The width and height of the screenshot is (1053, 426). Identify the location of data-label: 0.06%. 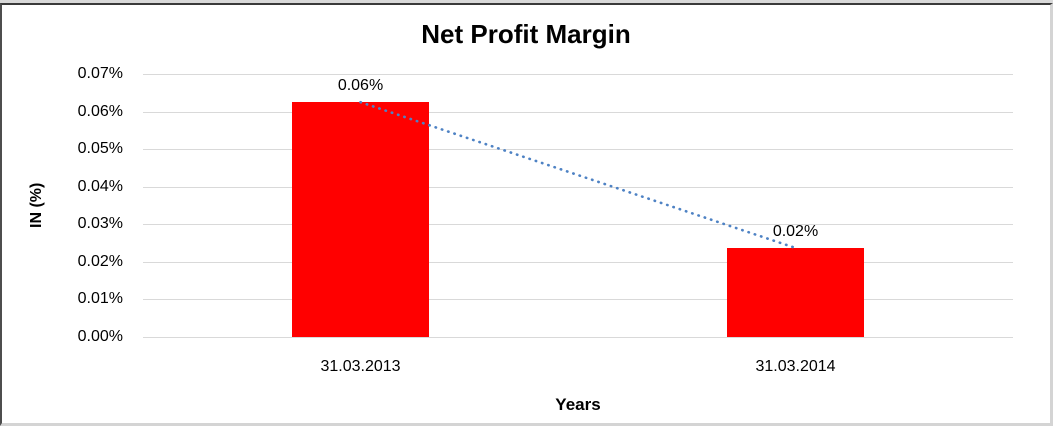
(360, 86).